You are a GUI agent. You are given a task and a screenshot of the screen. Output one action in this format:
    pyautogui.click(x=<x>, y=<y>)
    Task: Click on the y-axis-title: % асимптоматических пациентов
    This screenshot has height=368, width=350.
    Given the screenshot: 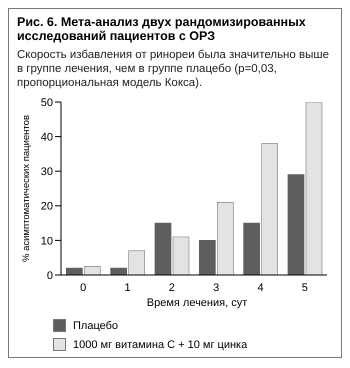 What is the action you would take?
    pyautogui.click(x=26, y=188)
    